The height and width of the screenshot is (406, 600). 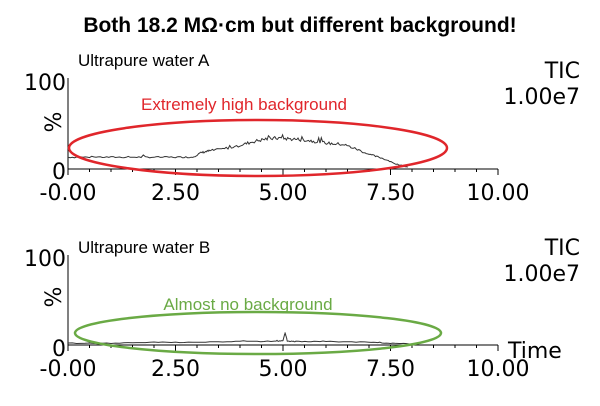 I want to click on panel-a-x-ticks: -0.00 2.50 5.00 7.50 10.00, so click(x=285, y=187).